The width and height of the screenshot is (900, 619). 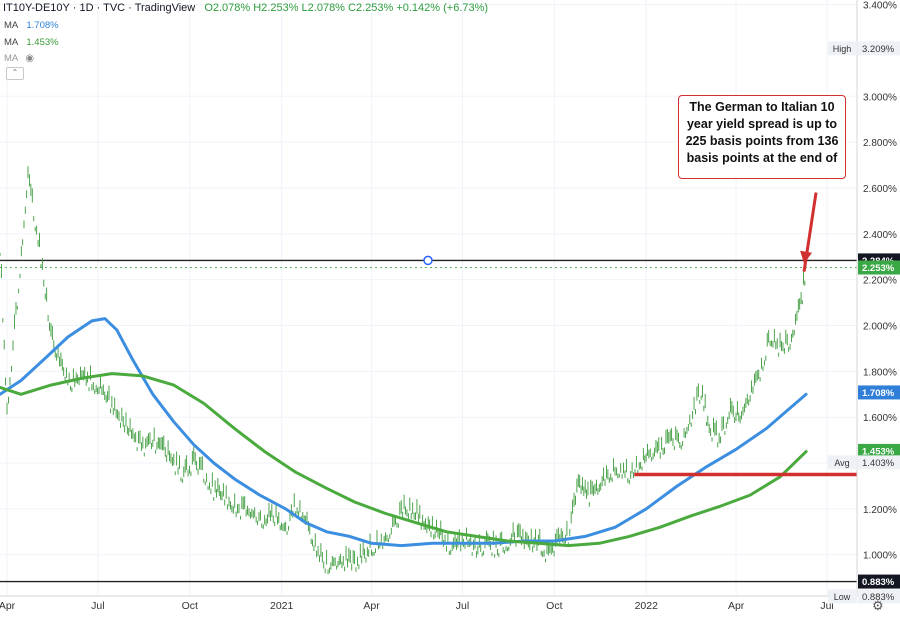 I want to click on y-tick-label: 1.800%, so click(x=880, y=372).